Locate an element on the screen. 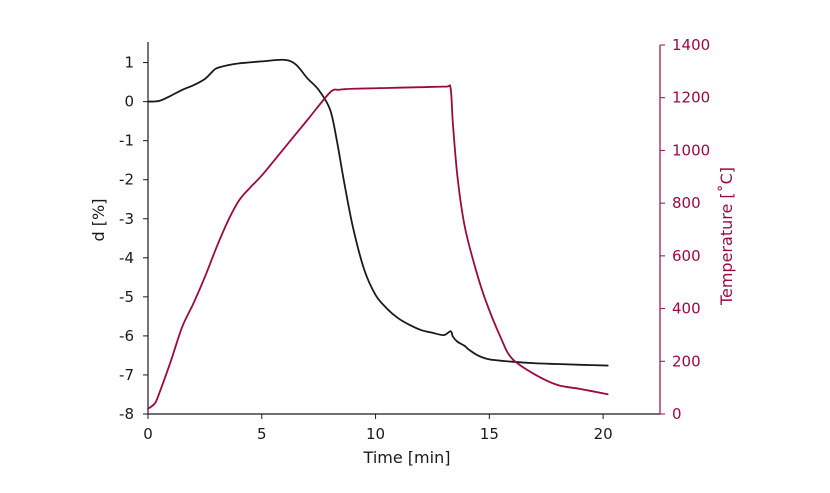  y-left-tick-label: -4 is located at coordinates (126, 258).